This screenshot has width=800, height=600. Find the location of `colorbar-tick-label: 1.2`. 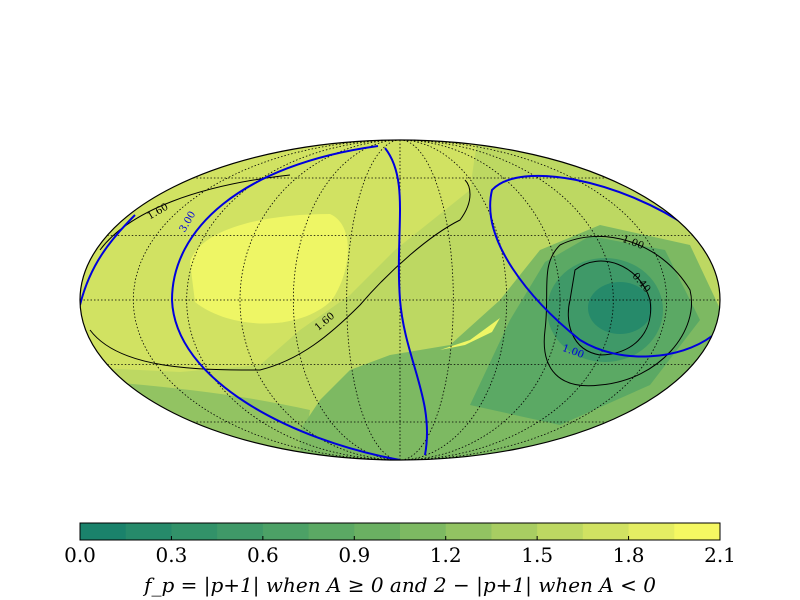

colorbar-tick-label: 1.2 is located at coordinates (446, 555).